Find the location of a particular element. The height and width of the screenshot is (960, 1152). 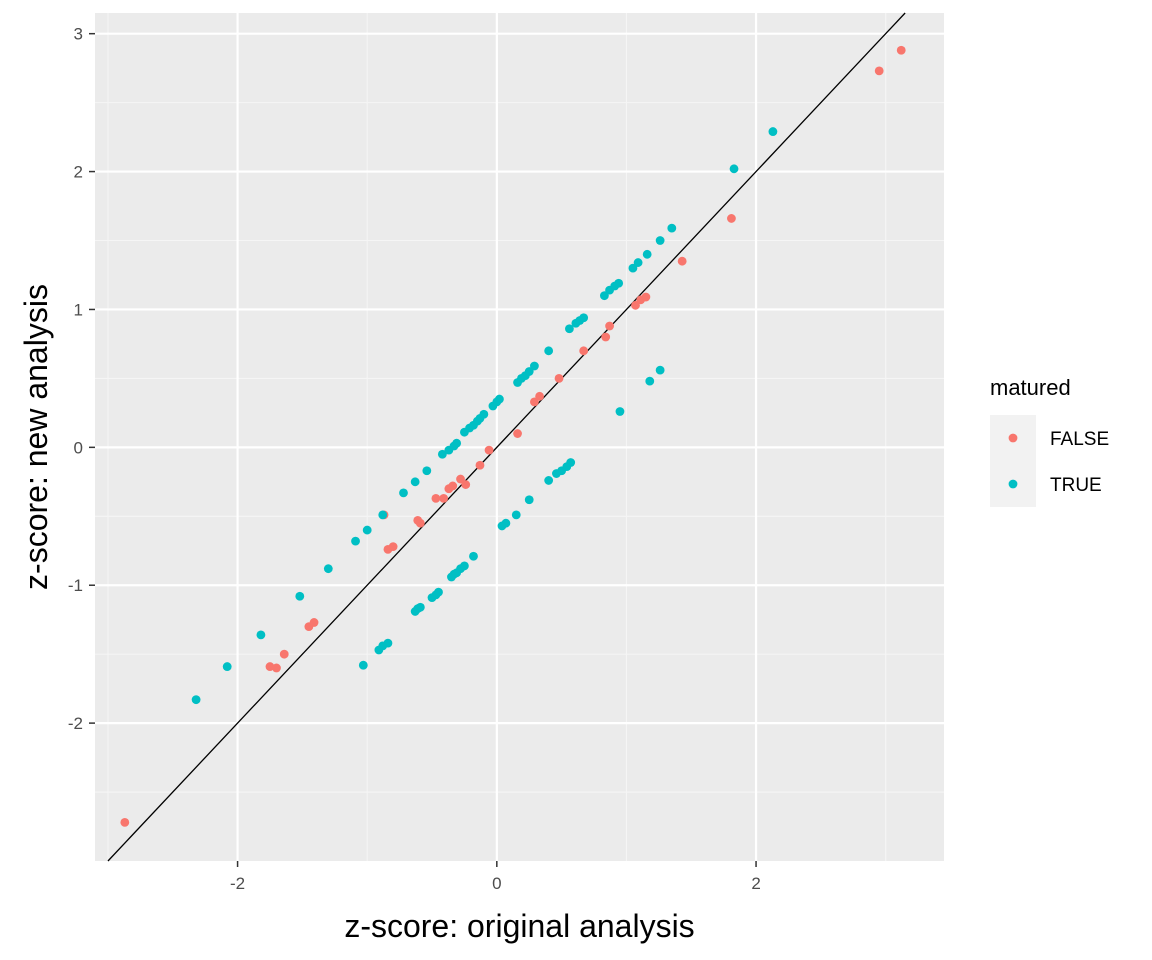

y-tick-label: -1 is located at coordinates (75, 585).